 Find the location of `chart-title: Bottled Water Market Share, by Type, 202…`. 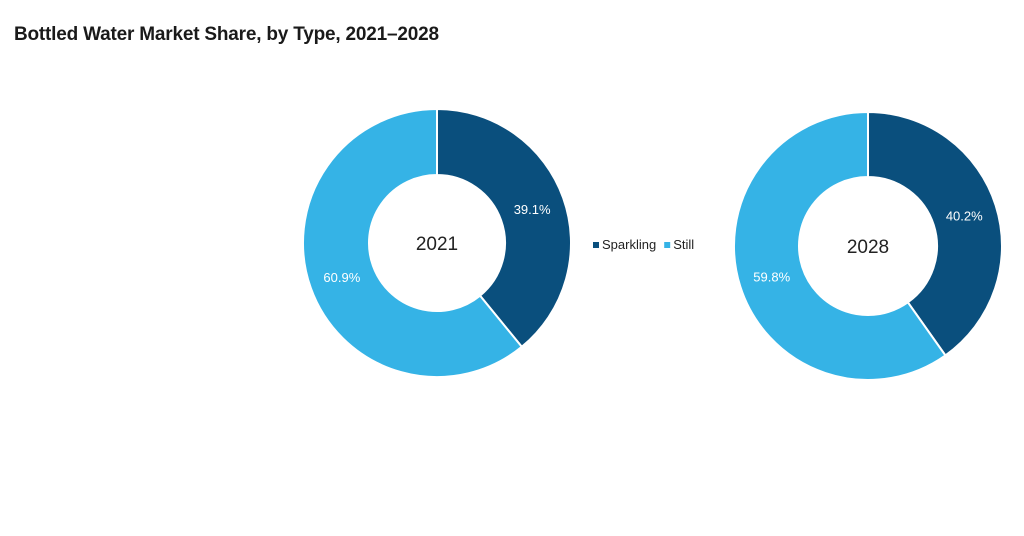

chart-title: Bottled Water Market Share, by Type, 202… is located at coordinates (226, 34).